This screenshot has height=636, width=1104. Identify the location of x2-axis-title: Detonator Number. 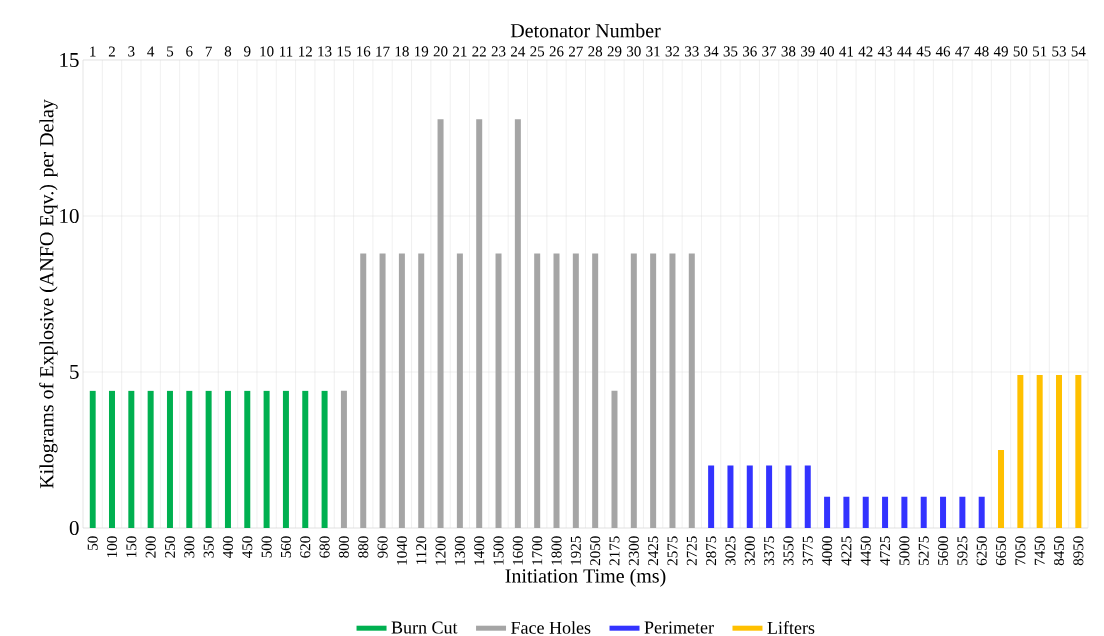
(585, 30).